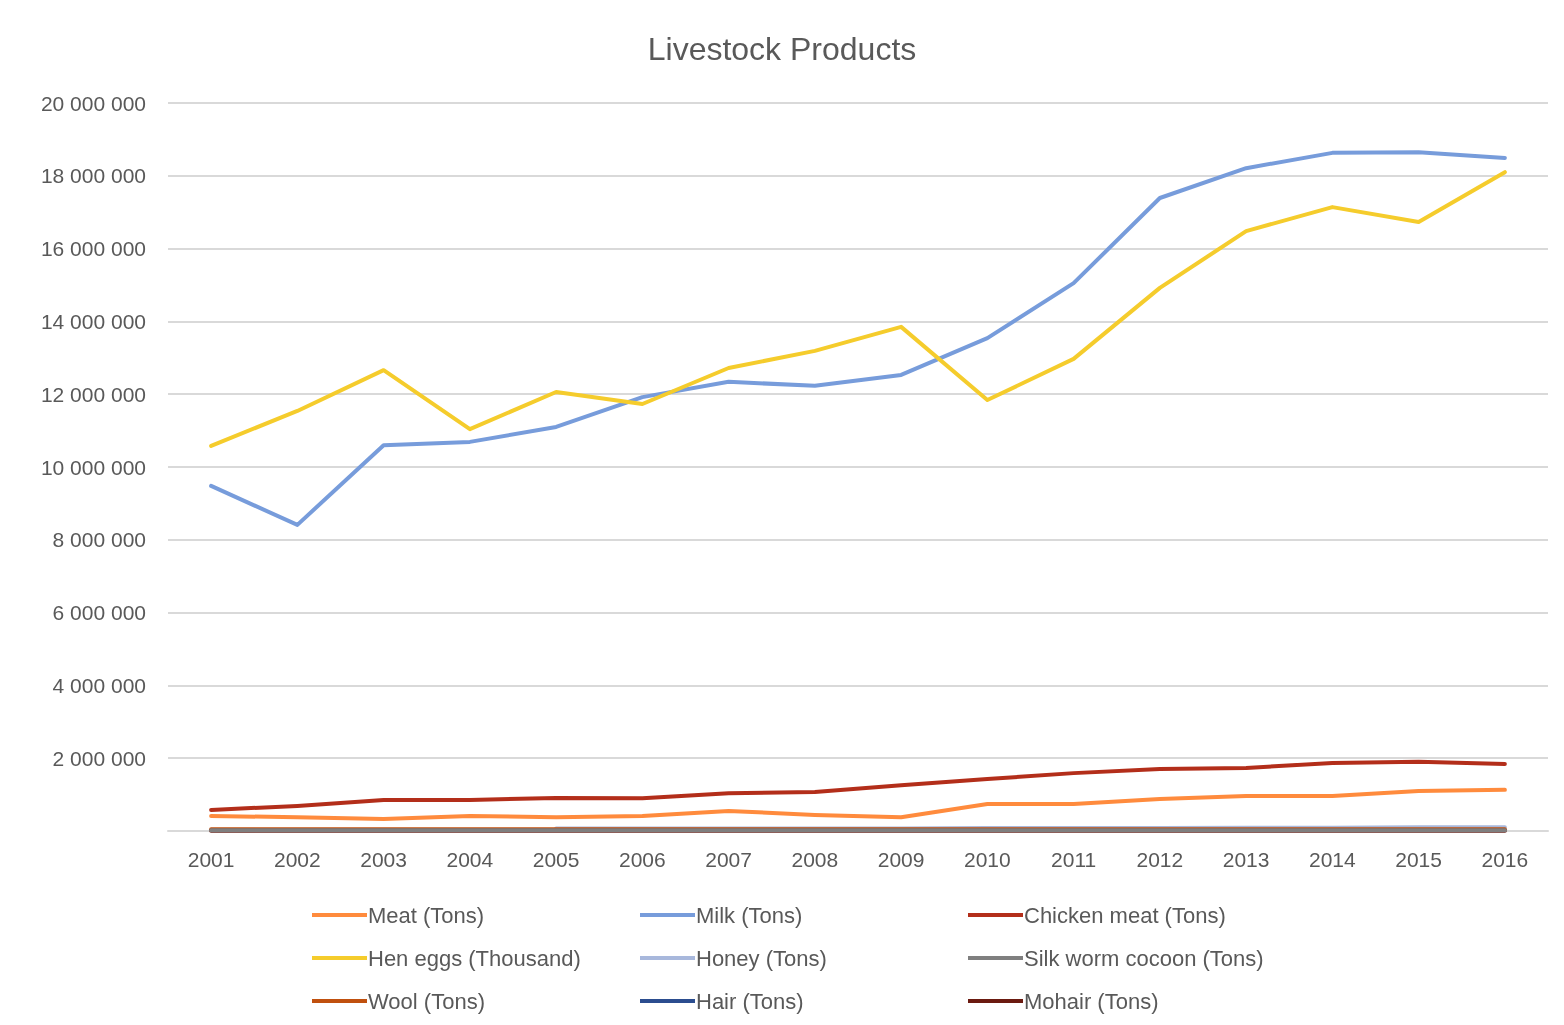  I want to click on y-tick-label: 18 000 000, so click(93, 176).